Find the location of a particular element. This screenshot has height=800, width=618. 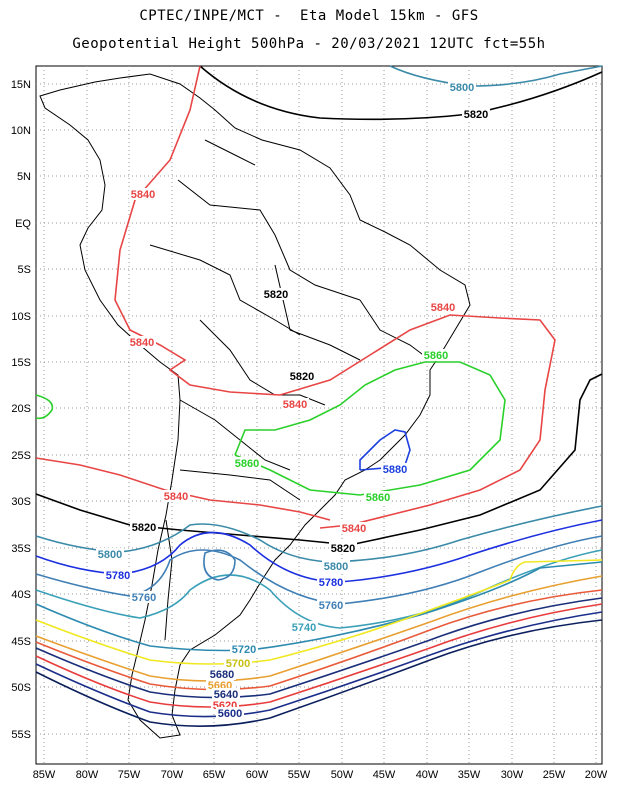

contour-label: 5740 is located at coordinates (304, 628).